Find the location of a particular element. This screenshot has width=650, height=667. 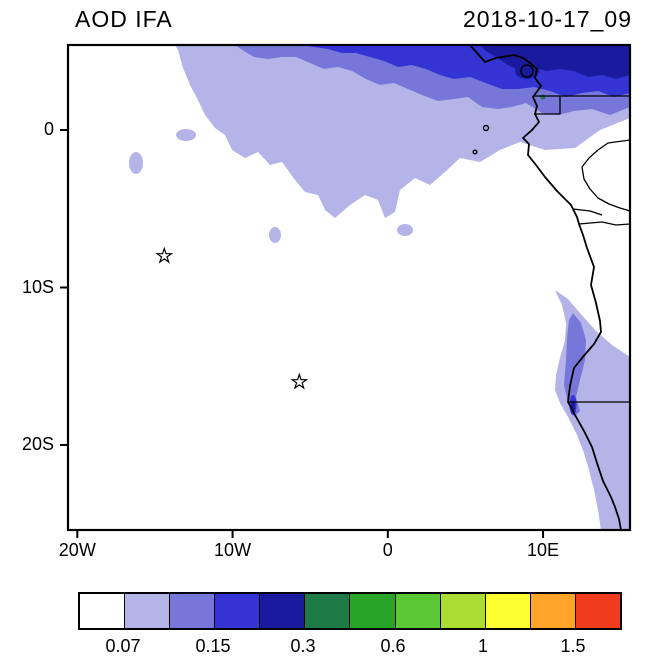

x-axis-tick-label: 10E is located at coordinates (543, 550).